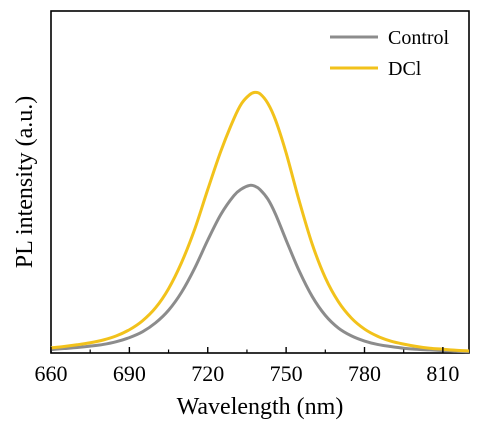 The width and height of the screenshot is (494, 426). I want to click on x-tick-label-780: 780, so click(364, 373).